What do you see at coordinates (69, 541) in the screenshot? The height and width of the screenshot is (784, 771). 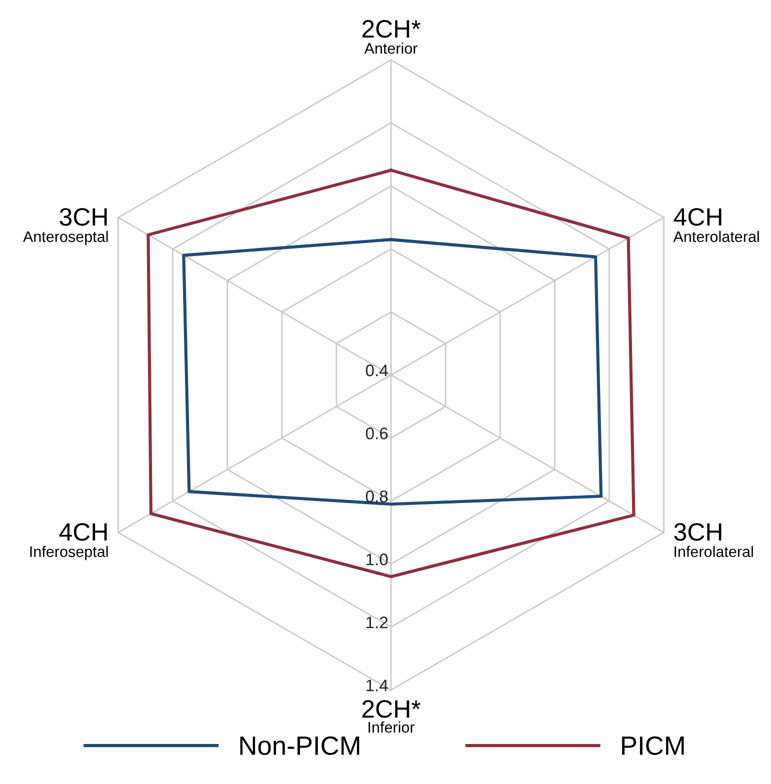 I see `spoke-label: 4CH Inferoseptal` at bounding box center [69, 541].